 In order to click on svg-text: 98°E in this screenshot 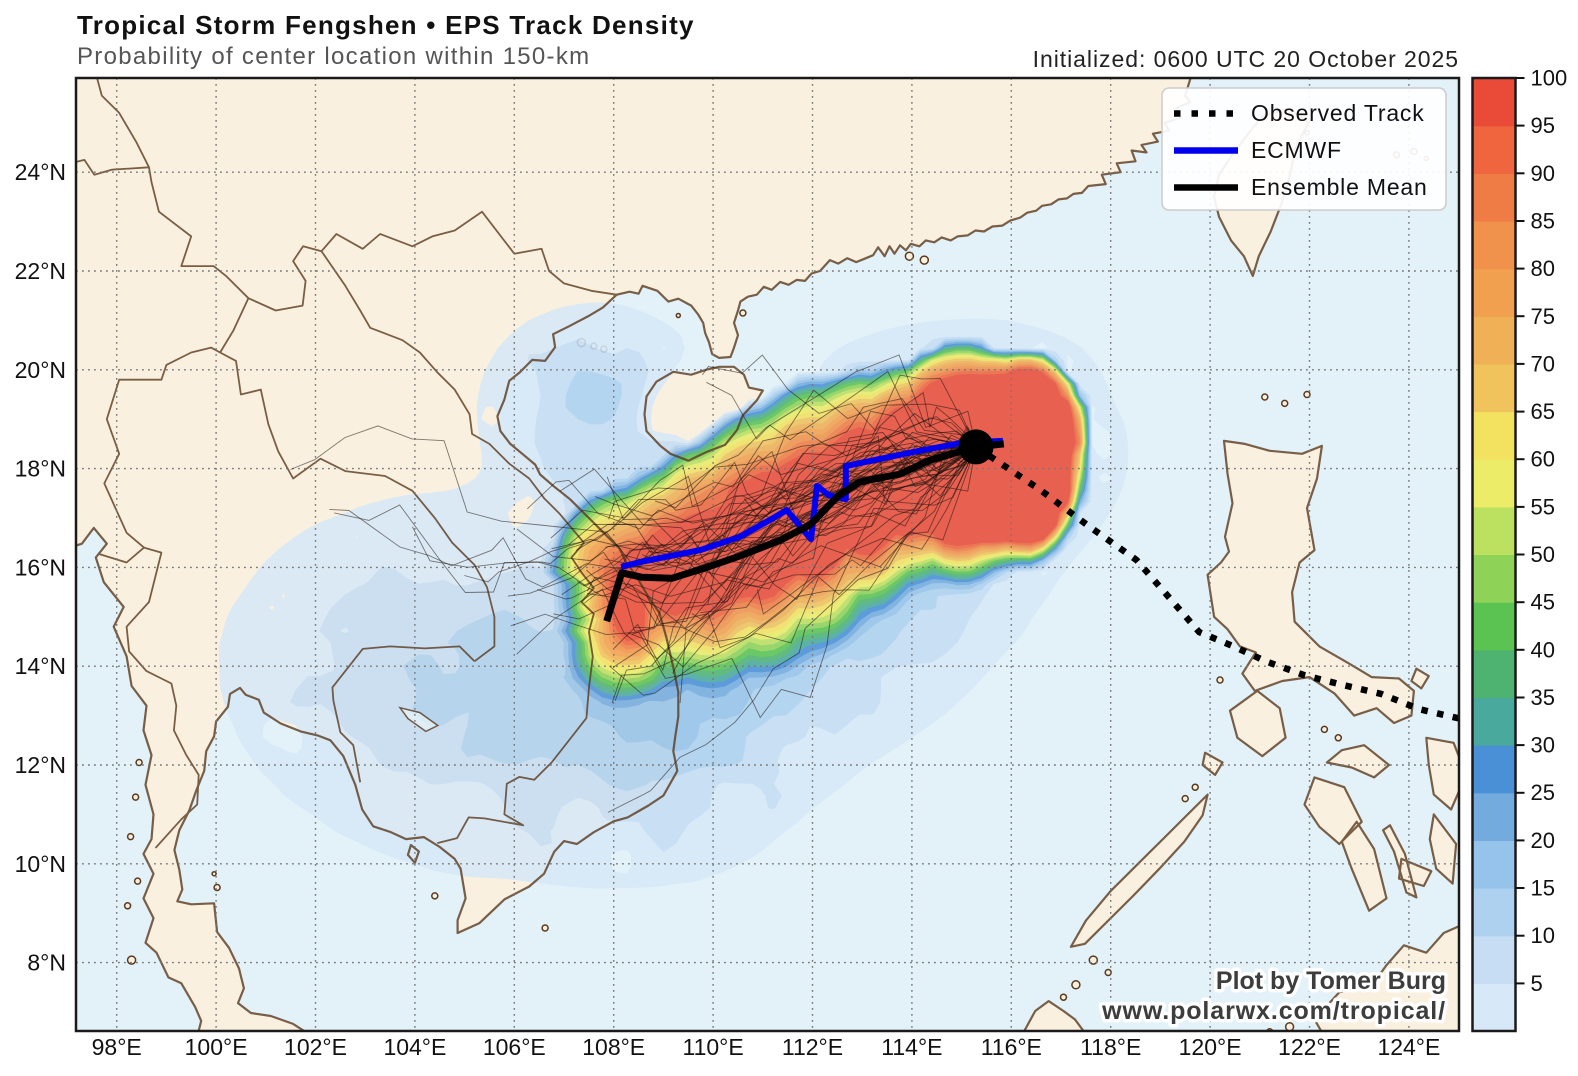, I will do `click(117, 1047)`.